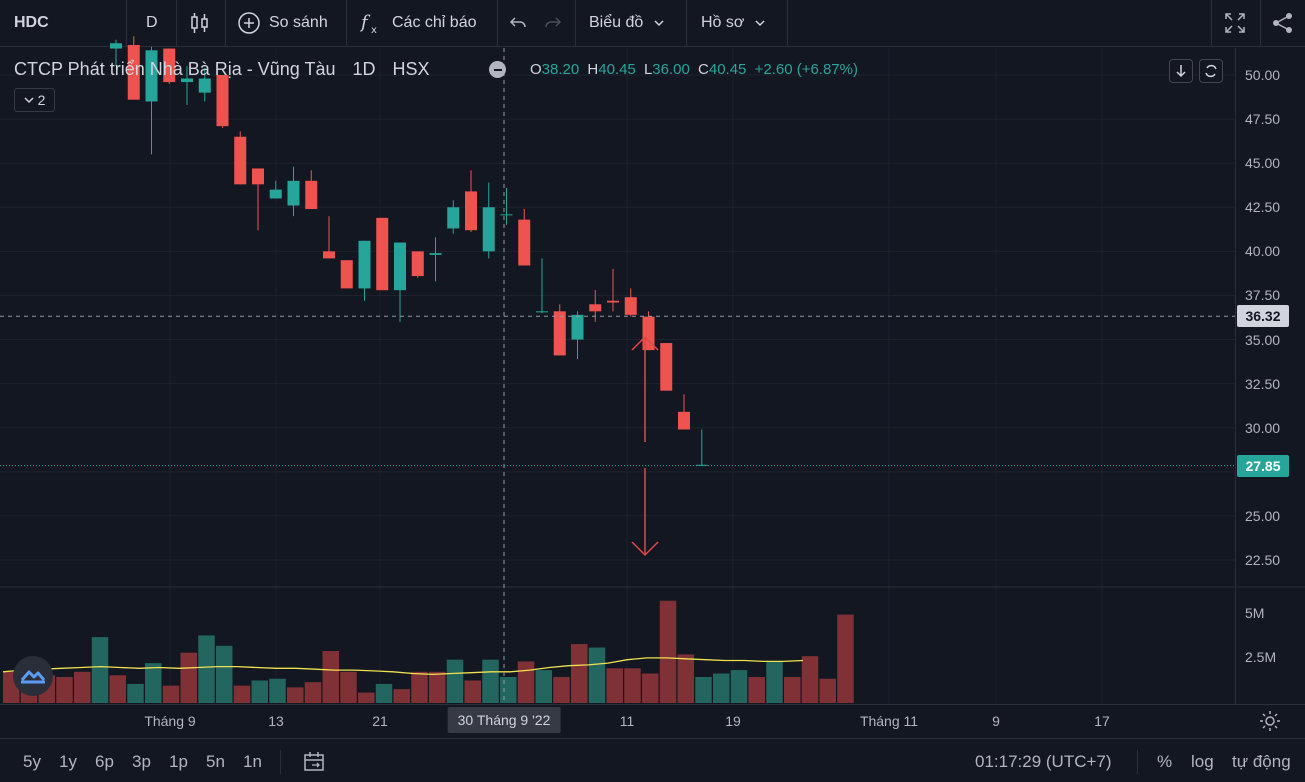 This screenshot has height=782, width=1305. I want to click on chart-type-button, so click(200, 23).